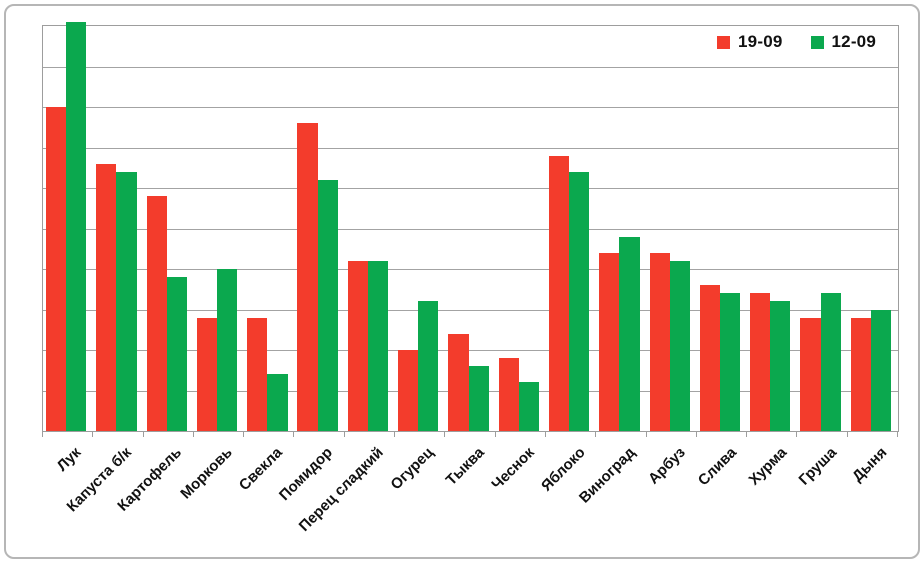  Describe the element at coordinates (465, 467) in the screenshot. I see `x-tick-label: Тыква` at that location.